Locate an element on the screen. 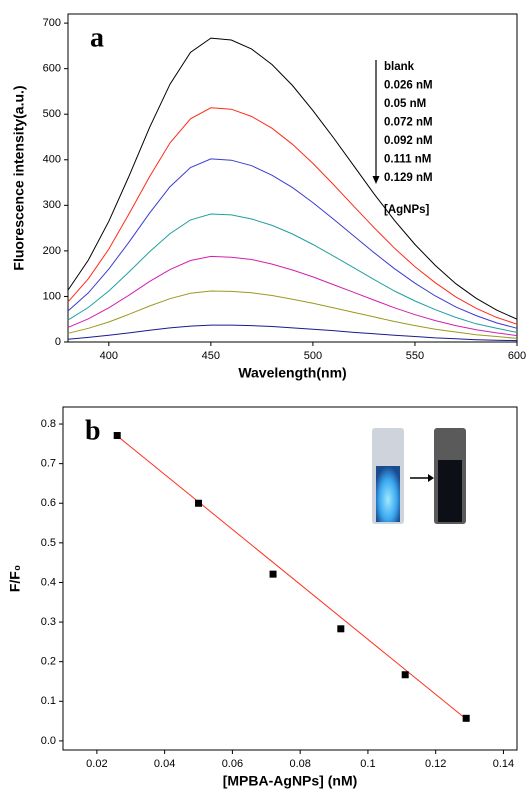 The image size is (528, 792). y-tick-label: 0.3 is located at coordinates (48, 622).